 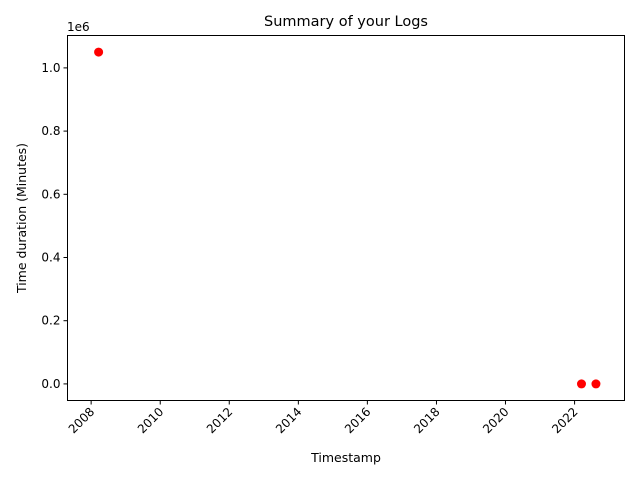 I want to click on y-tick-label: 0.6, so click(x=50, y=194).